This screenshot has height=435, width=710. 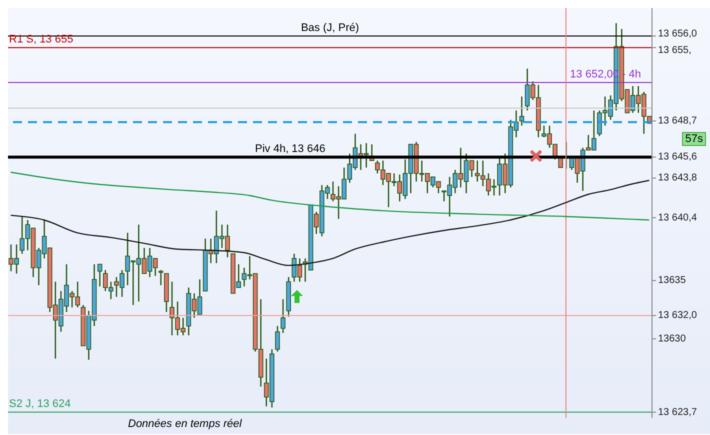 What do you see at coordinates (678, 157) in the screenshot?
I see `y-tick-label: 13 645,6` at bounding box center [678, 157].